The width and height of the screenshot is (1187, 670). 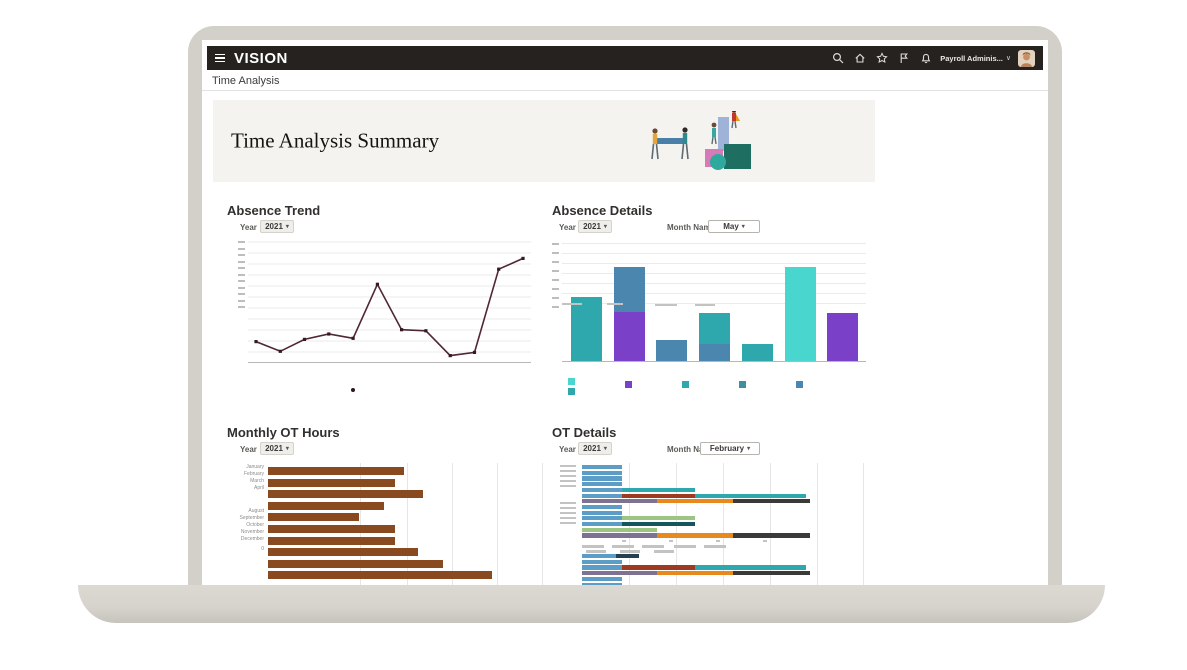 I want to click on home-icon, so click(x=860, y=58).